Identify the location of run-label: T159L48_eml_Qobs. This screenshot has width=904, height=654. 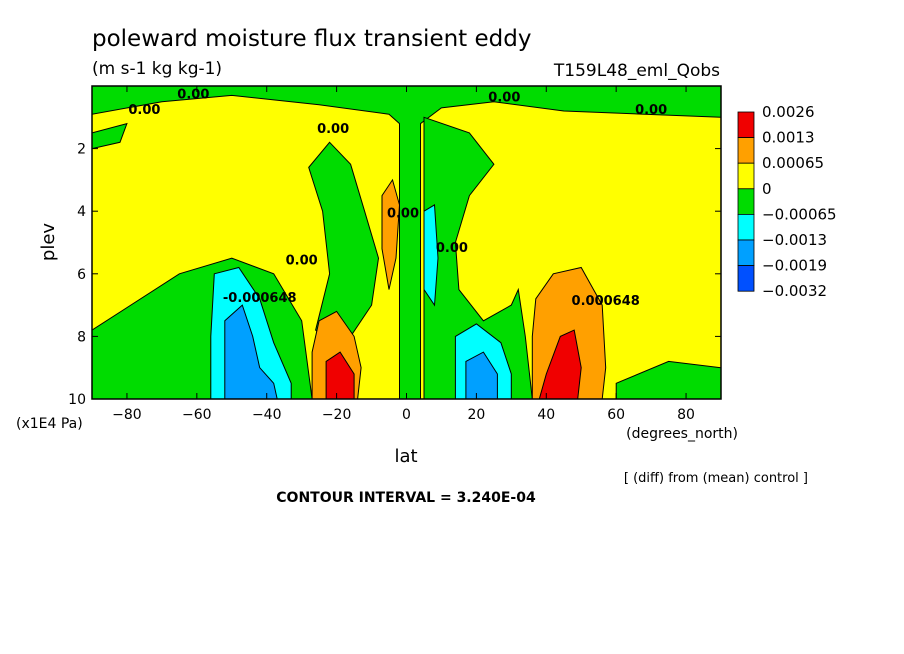
(636, 71).